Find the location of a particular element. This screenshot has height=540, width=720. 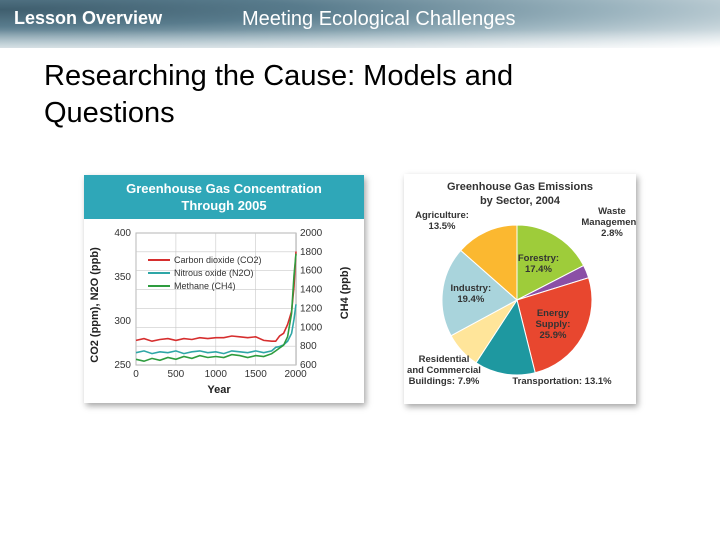

pie-slice-label: Industry: 19.4% is located at coordinates (470, 294).